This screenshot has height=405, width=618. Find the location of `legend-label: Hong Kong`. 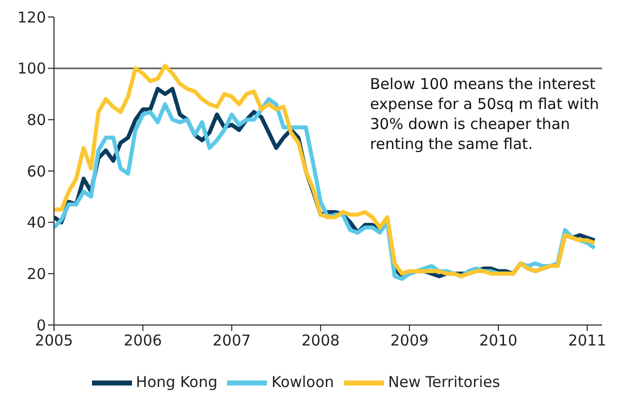

legend-label: Hong Kong is located at coordinates (177, 382).